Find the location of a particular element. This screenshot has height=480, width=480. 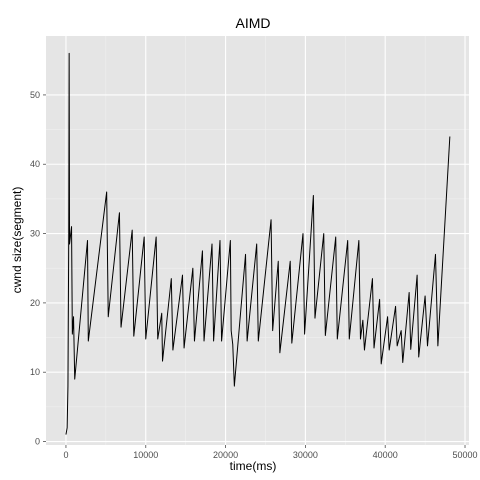

y-tick-label: 50 is located at coordinates (35, 95).